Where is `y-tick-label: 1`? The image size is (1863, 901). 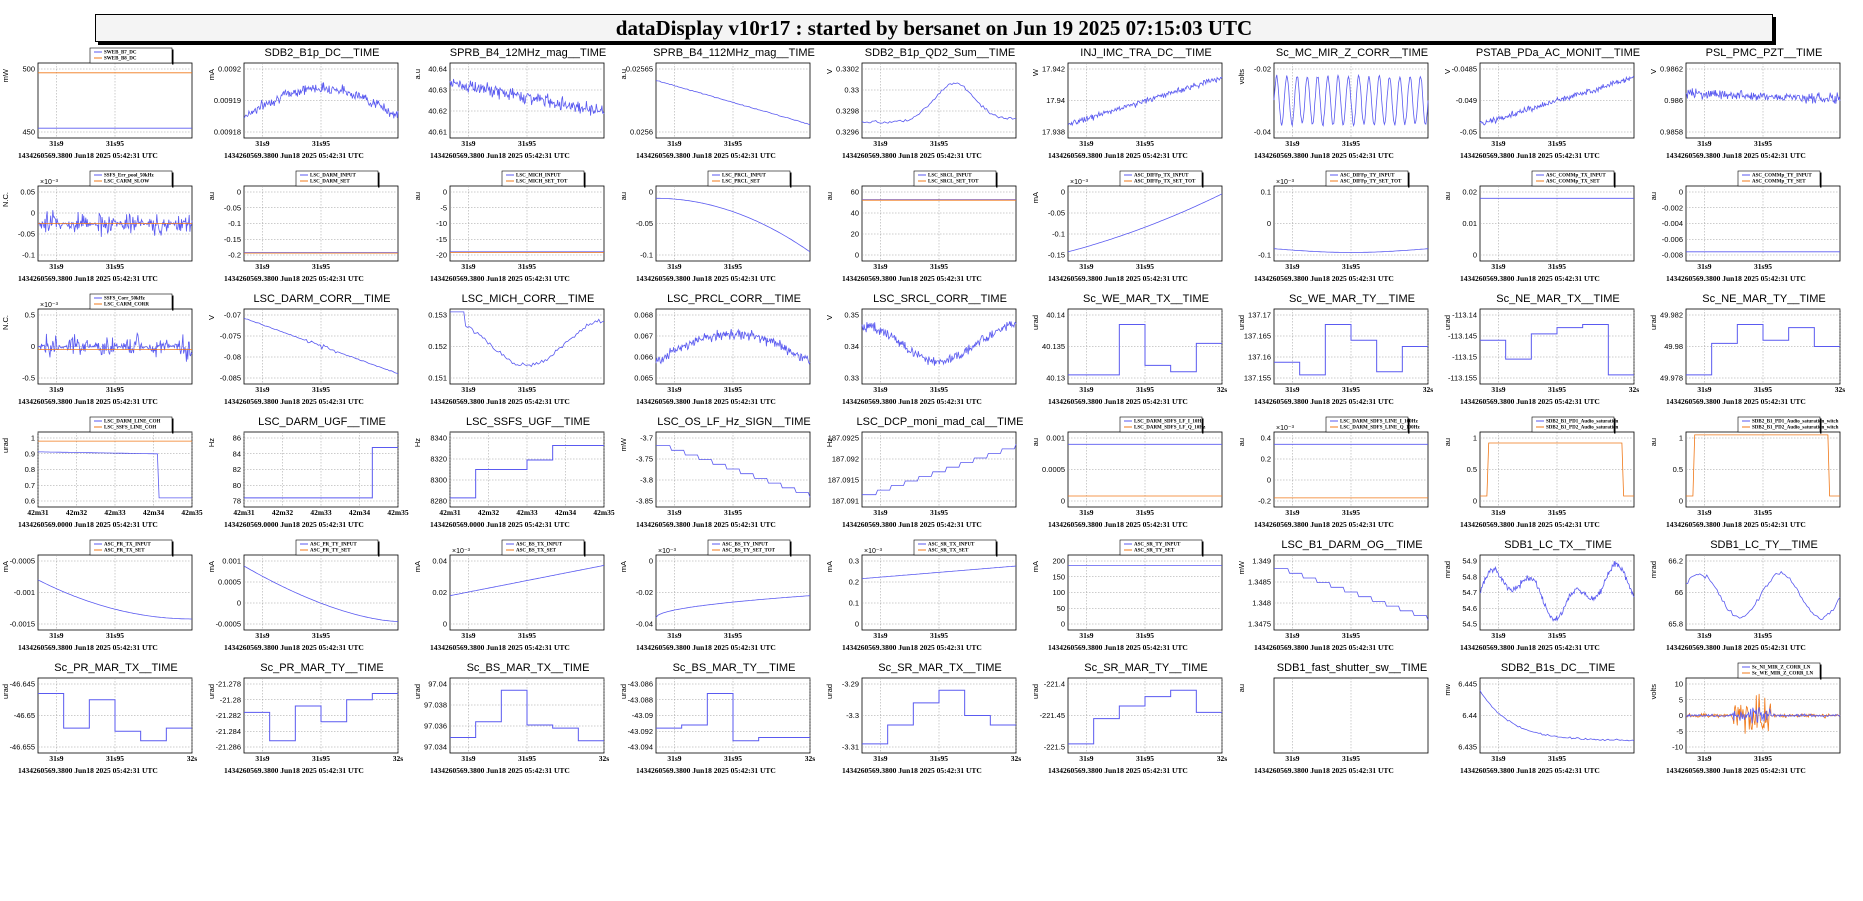
y-tick-label: 1 is located at coordinates (1681, 438).